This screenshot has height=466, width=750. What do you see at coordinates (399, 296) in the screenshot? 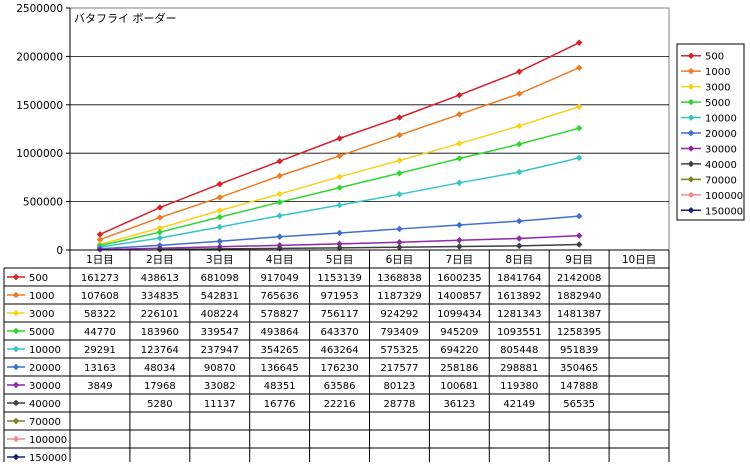
I see `data-label: 1187329` at bounding box center [399, 296].